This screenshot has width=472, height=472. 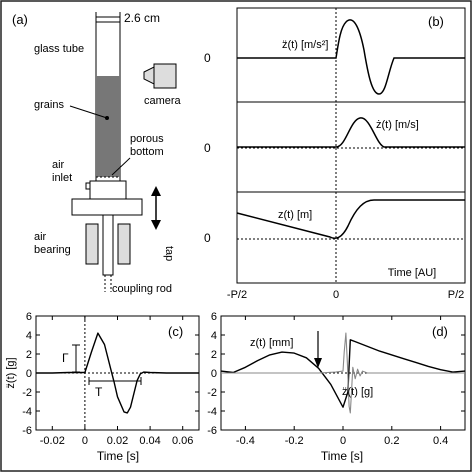 What do you see at coordinates (147, 139) in the screenshot?
I see `label-porous: porous` at bounding box center [147, 139].